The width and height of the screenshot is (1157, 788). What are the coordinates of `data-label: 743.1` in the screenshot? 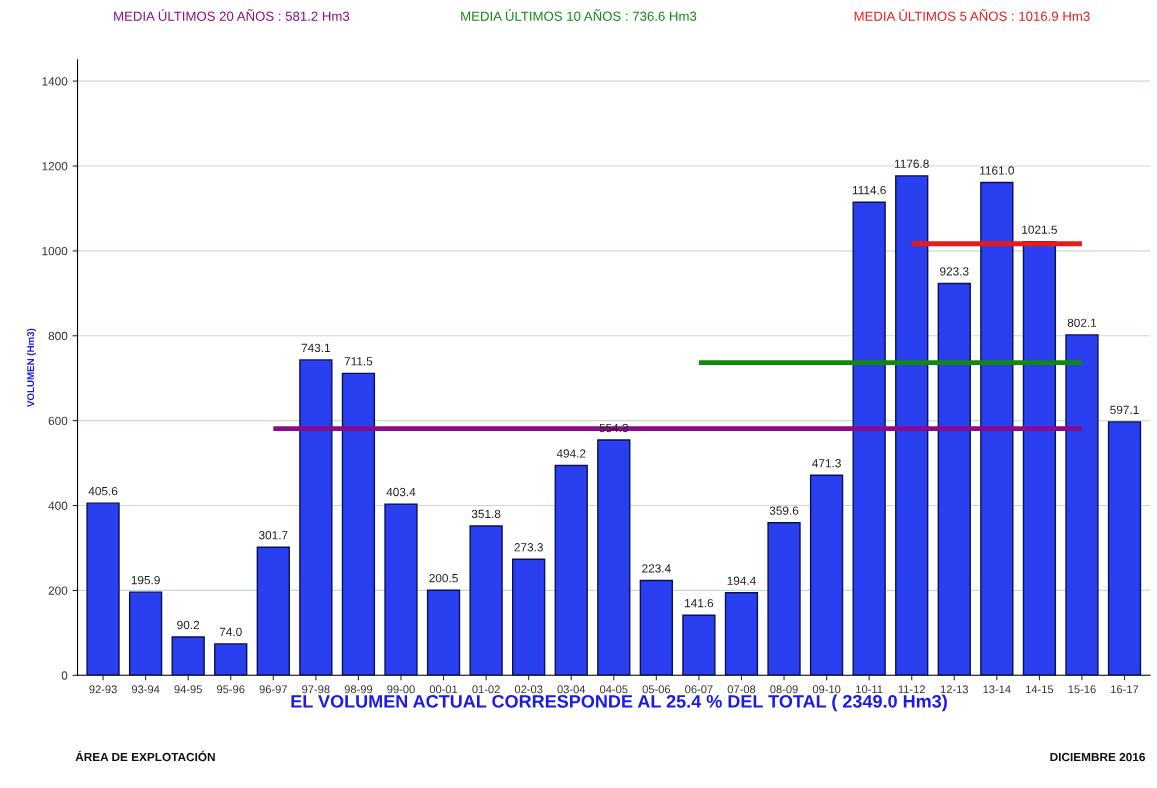 It's located at (316, 348).